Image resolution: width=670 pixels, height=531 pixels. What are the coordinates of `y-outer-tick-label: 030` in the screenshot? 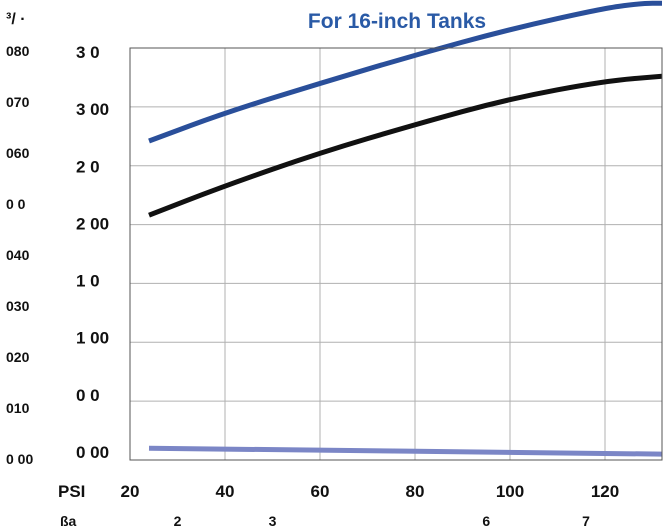 It's located at (18, 306).